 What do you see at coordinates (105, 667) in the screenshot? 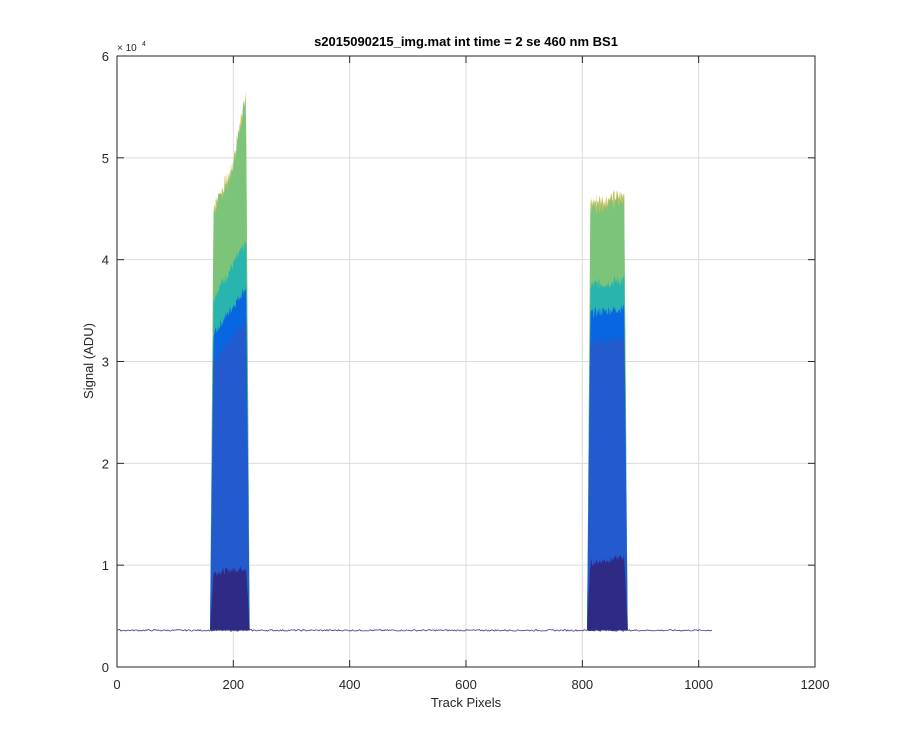
I see `y-tick-label: 0` at bounding box center [105, 667].